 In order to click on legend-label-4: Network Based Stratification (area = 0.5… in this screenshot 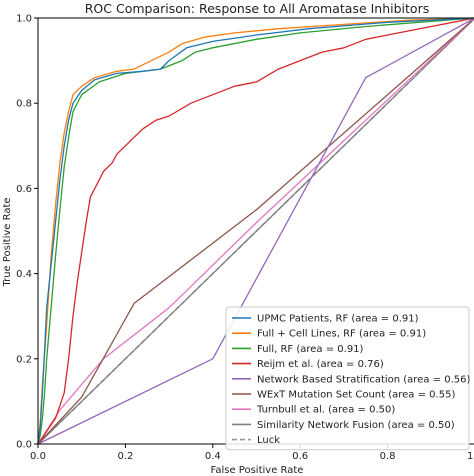, I will do `click(363, 379)`.